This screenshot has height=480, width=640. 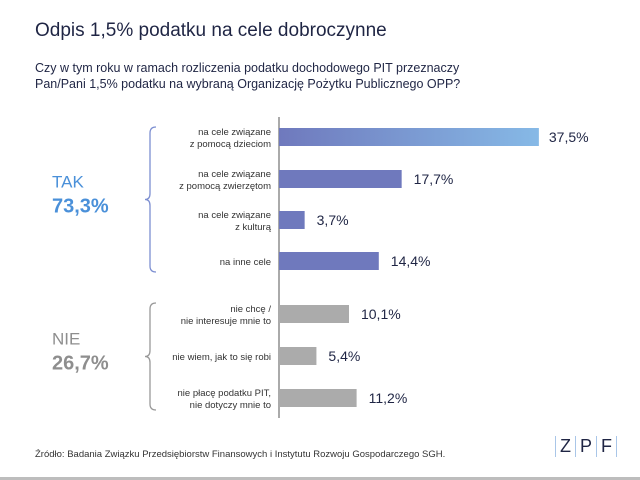 What do you see at coordinates (344, 356) in the screenshot?
I see `value-label: 5,4%` at bounding box center [344, 356].